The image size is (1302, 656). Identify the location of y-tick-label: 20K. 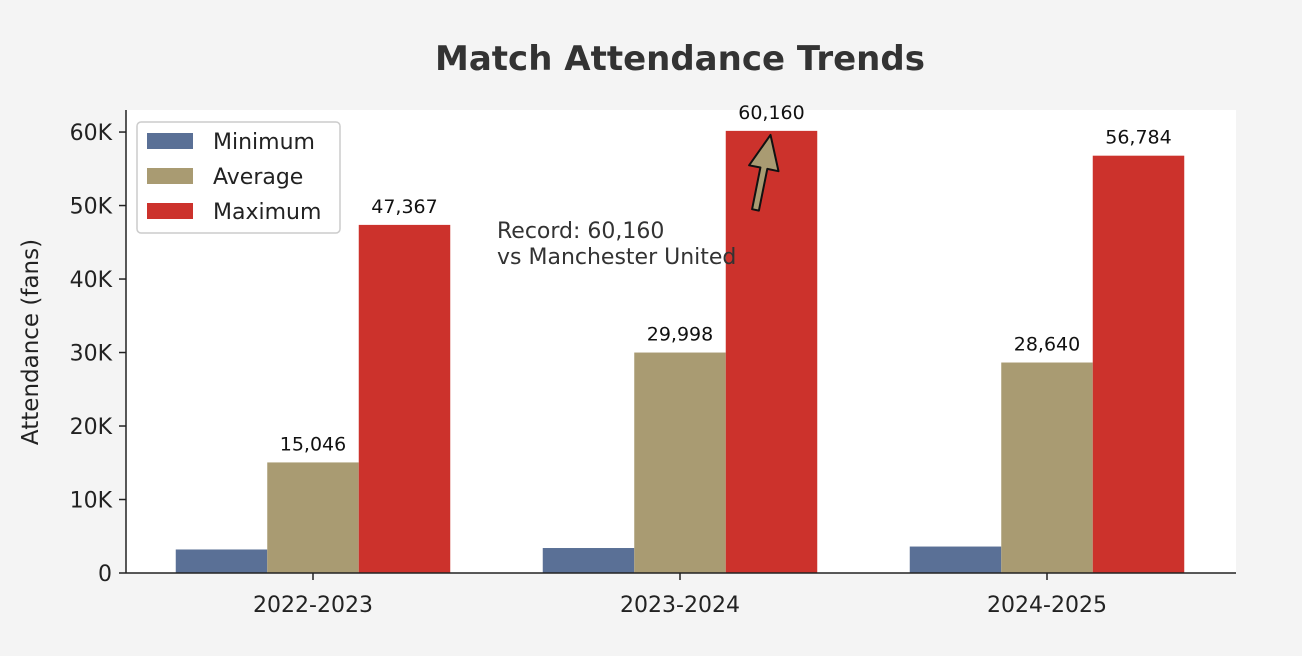
(91, 427).